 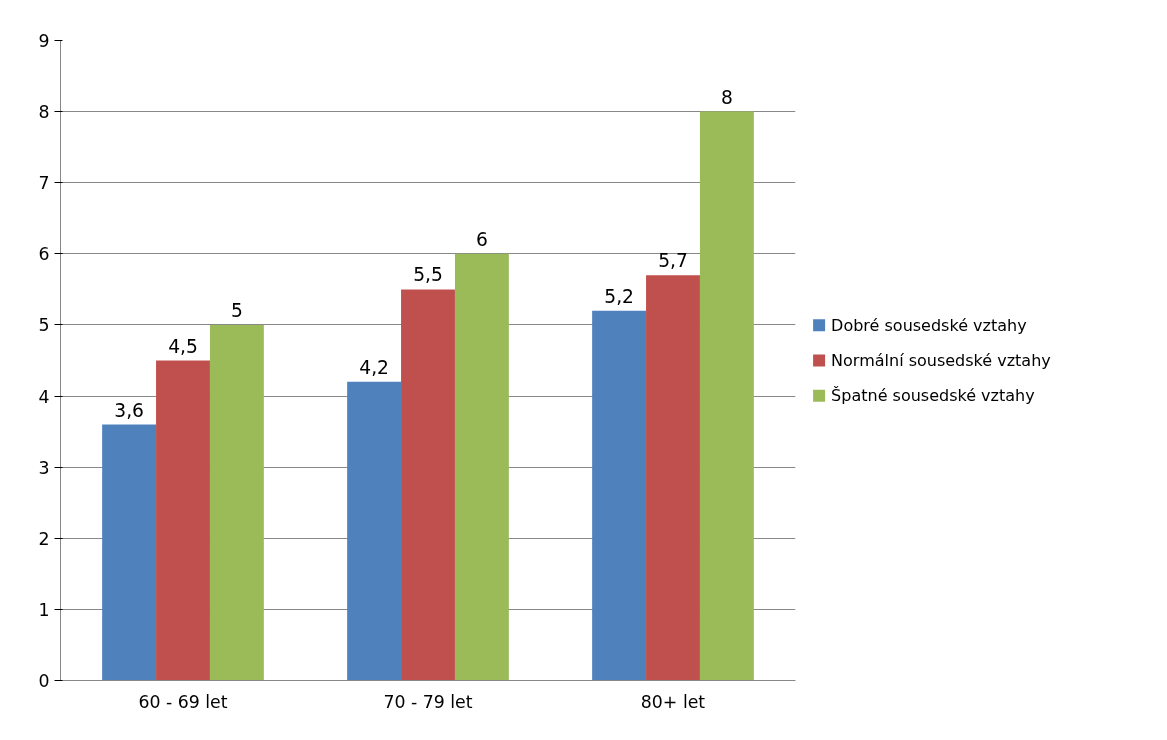 What do you see at coordinates (44, 112) in the screenshot?
I see `y-tick-label: 8` at bounding box center [44, 112].